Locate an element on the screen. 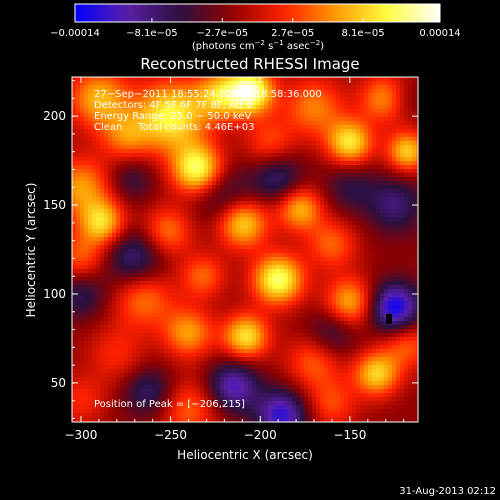 The width and height of the screenshot is (500, 500). colorbar-tick-label: −0.00014 is located at coordinates (75, 33).